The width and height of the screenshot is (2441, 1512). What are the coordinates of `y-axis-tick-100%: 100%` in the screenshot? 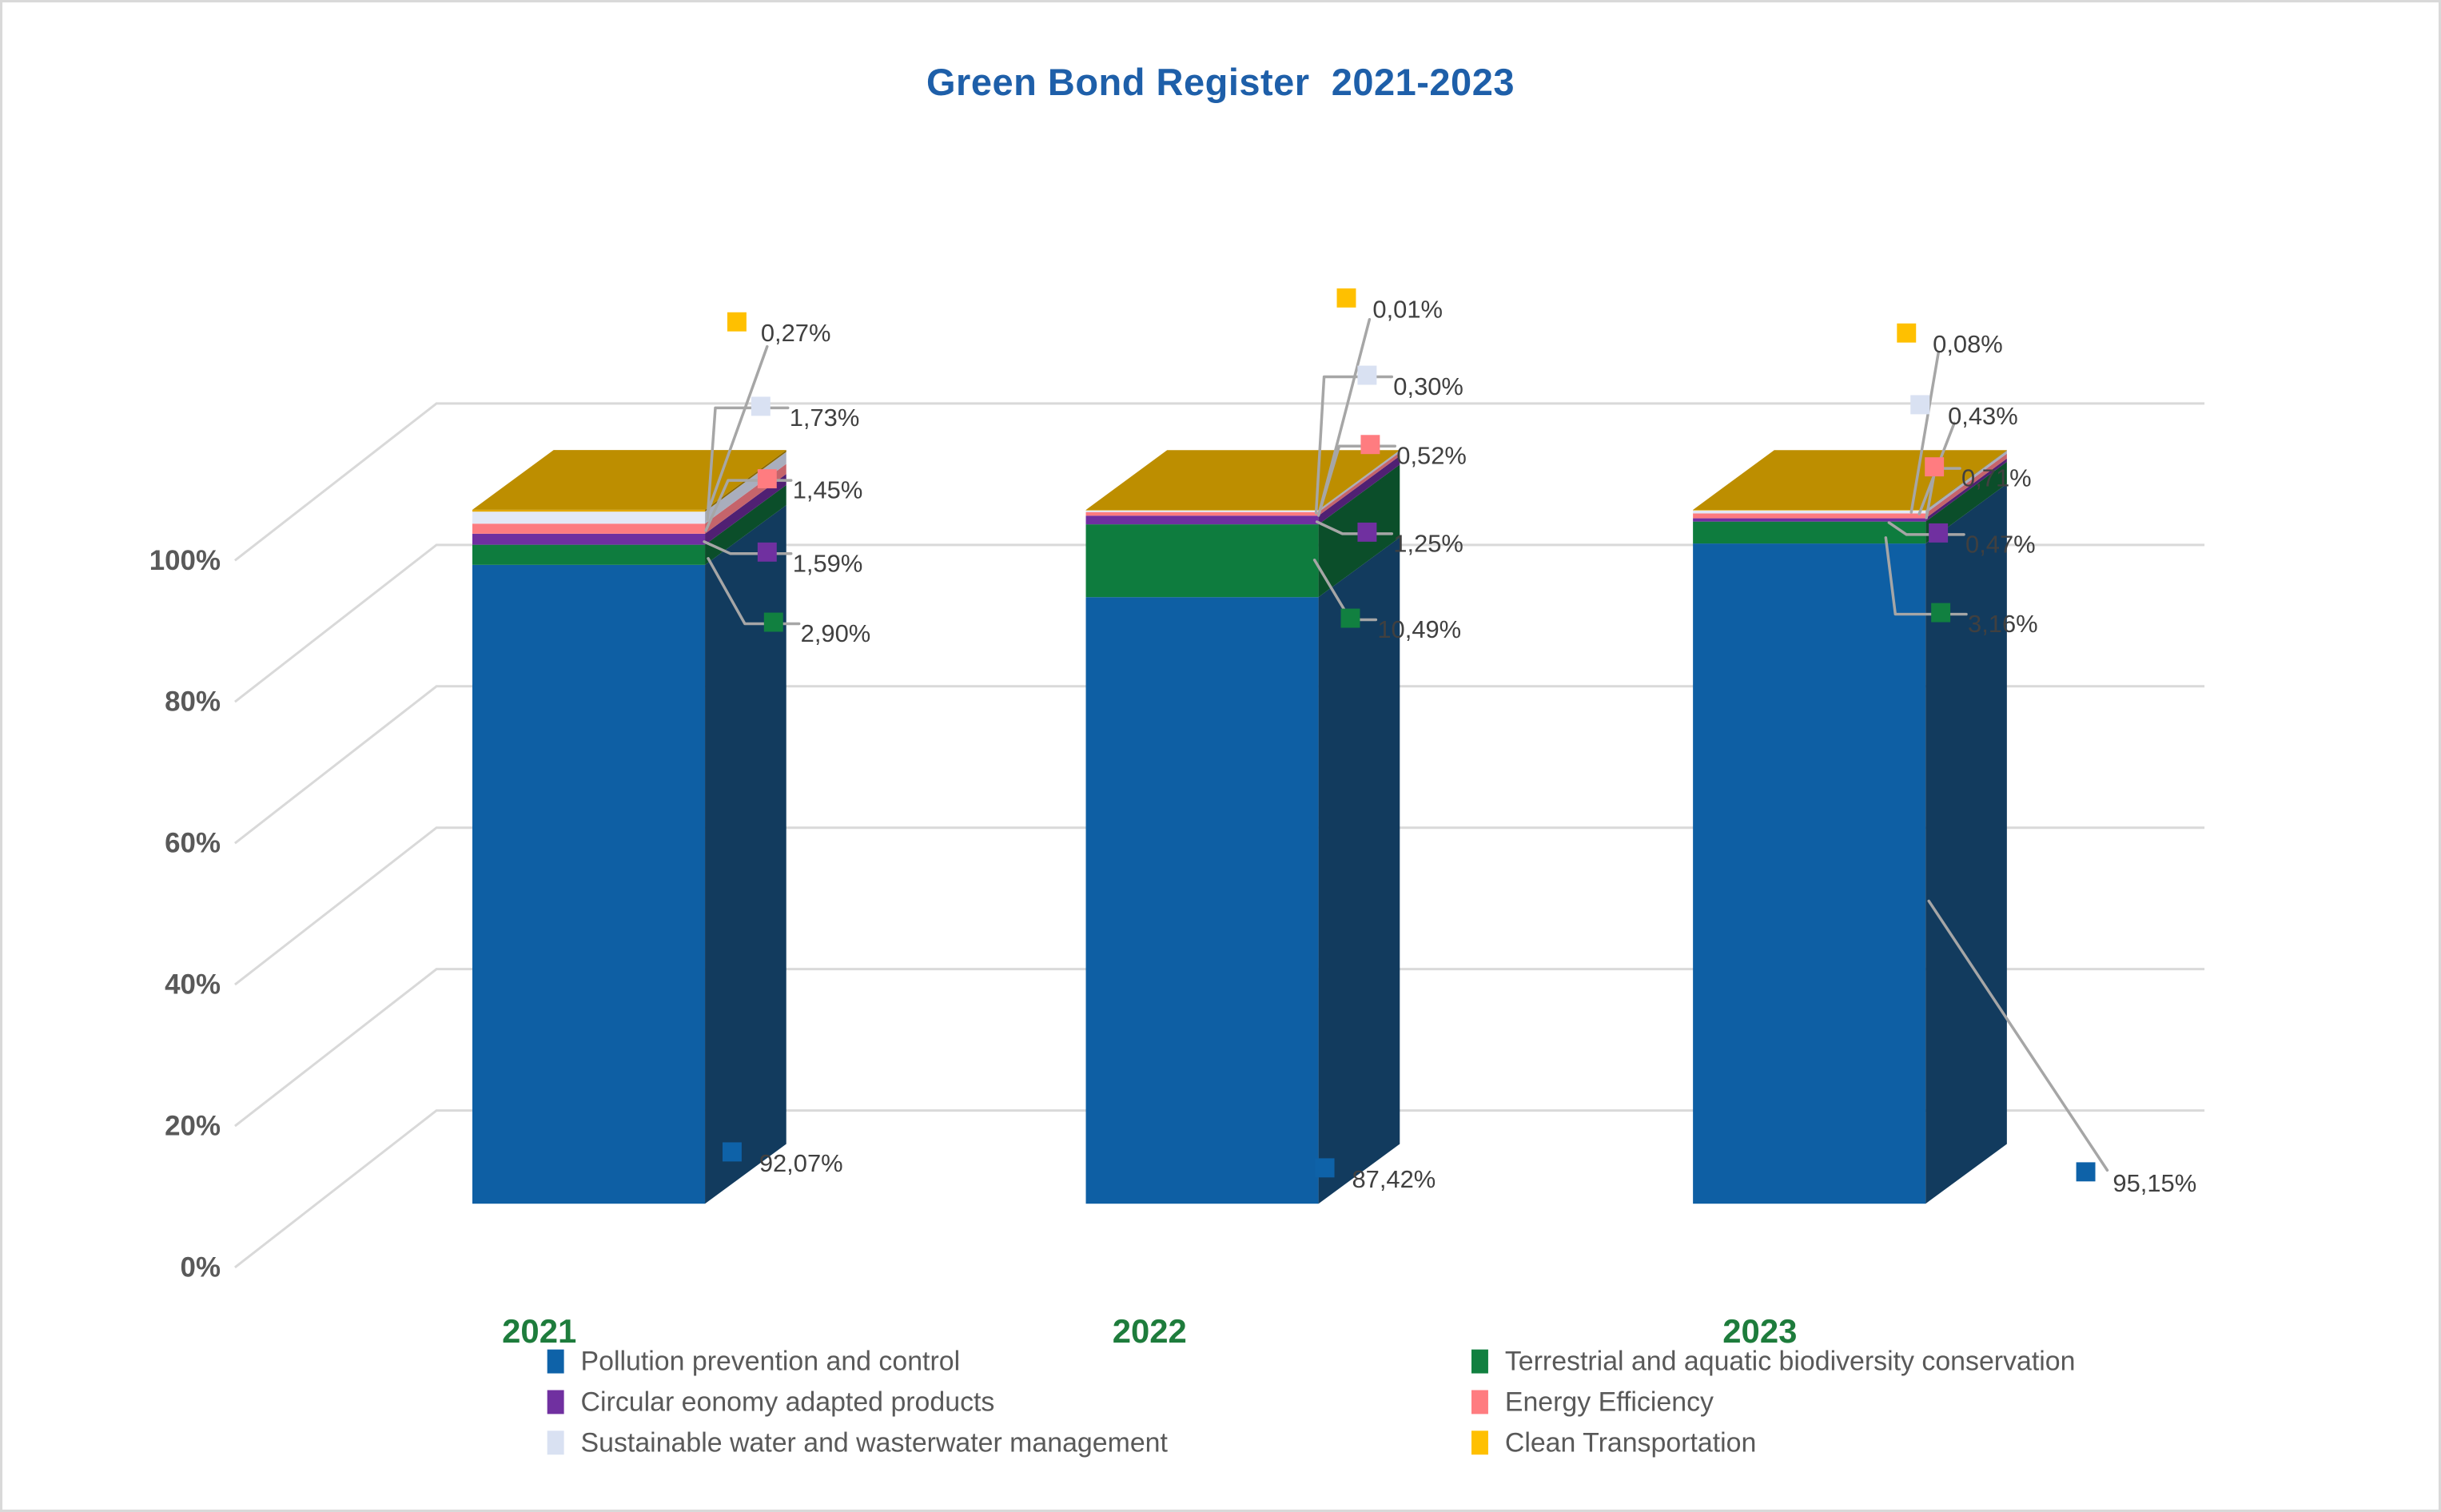 It's located at (185, 560).